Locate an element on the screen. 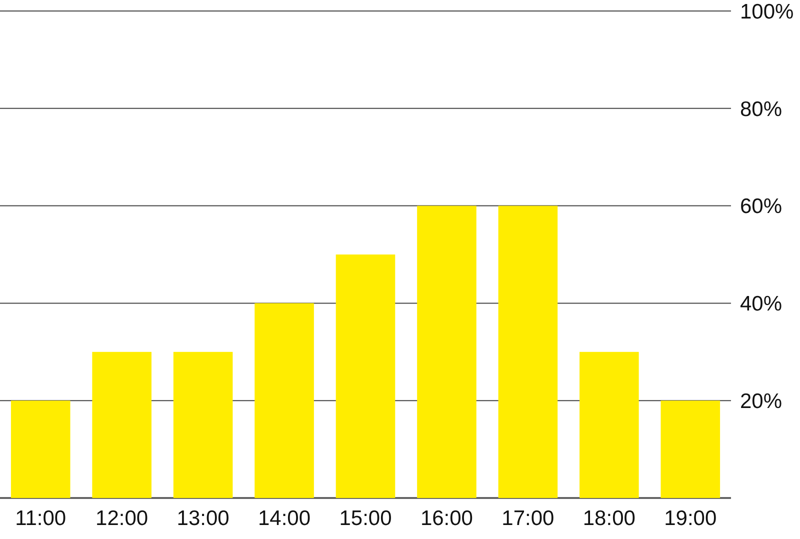 Image resolution: width=800 pixels, height=539 pixels. x-tick-label: 19:00 is located at coordinates (690, 518).